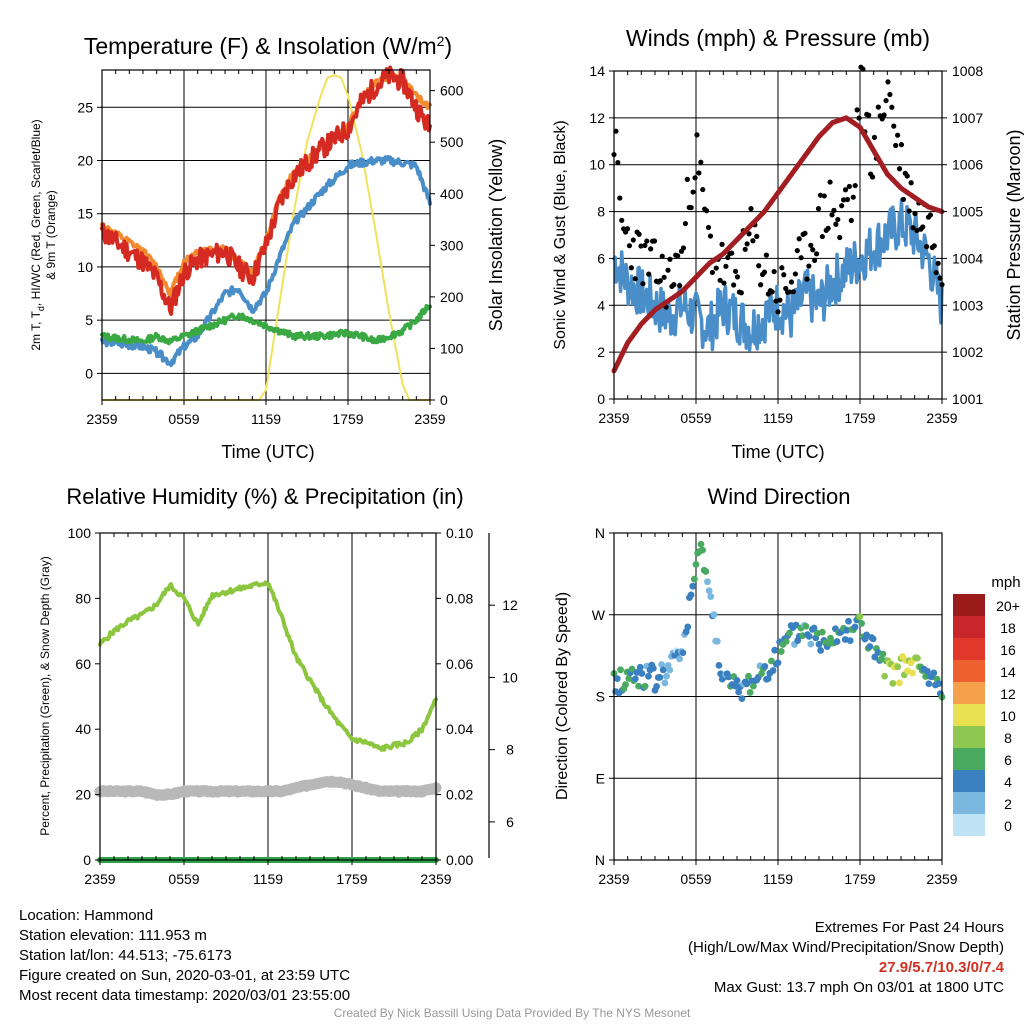  Describe the element at coordinates (444, 400) in the screenshot. I see `y2-tick-label: 0` at that location.